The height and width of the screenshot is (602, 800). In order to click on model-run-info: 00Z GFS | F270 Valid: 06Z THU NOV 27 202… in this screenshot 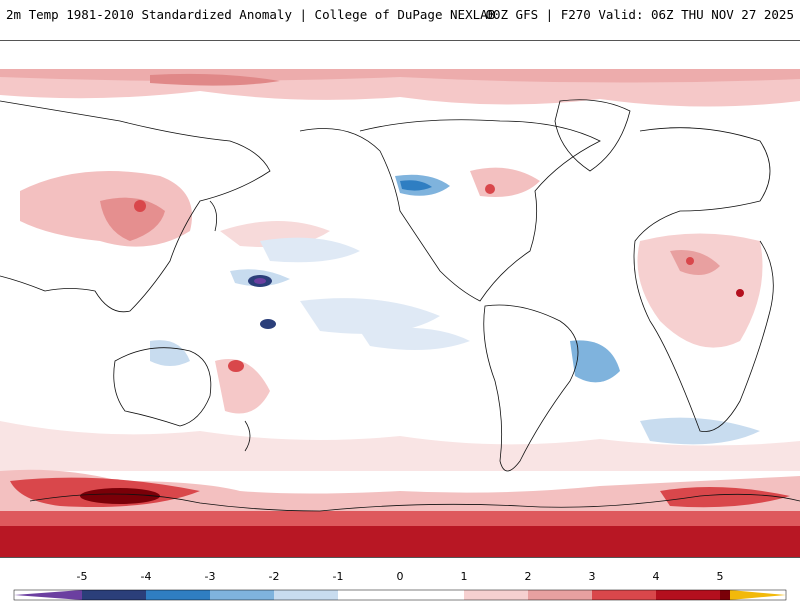, I will do `click(639, 14)`.